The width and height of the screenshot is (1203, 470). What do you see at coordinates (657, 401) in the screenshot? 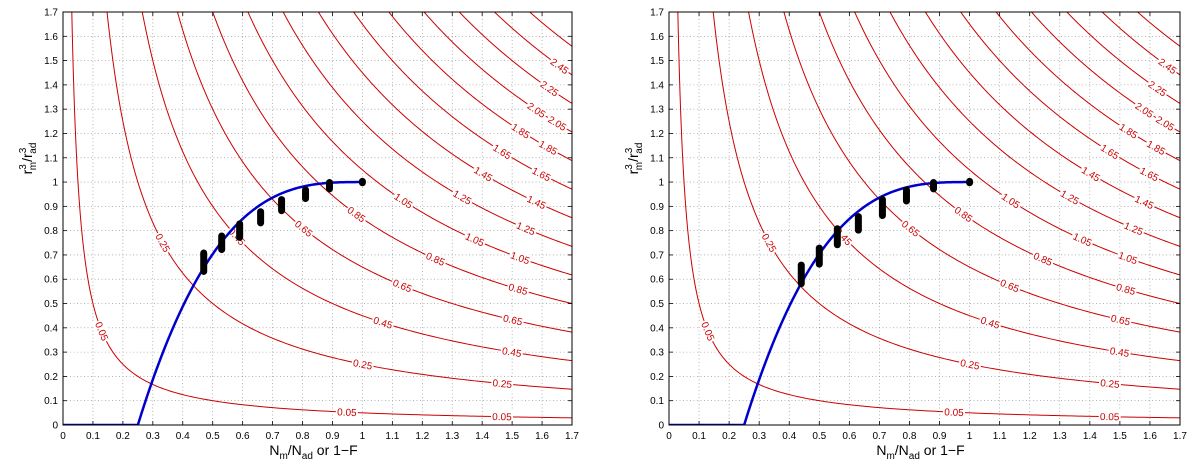
I see `y-tick-label: 0.1` at bounding box center [657, 401].